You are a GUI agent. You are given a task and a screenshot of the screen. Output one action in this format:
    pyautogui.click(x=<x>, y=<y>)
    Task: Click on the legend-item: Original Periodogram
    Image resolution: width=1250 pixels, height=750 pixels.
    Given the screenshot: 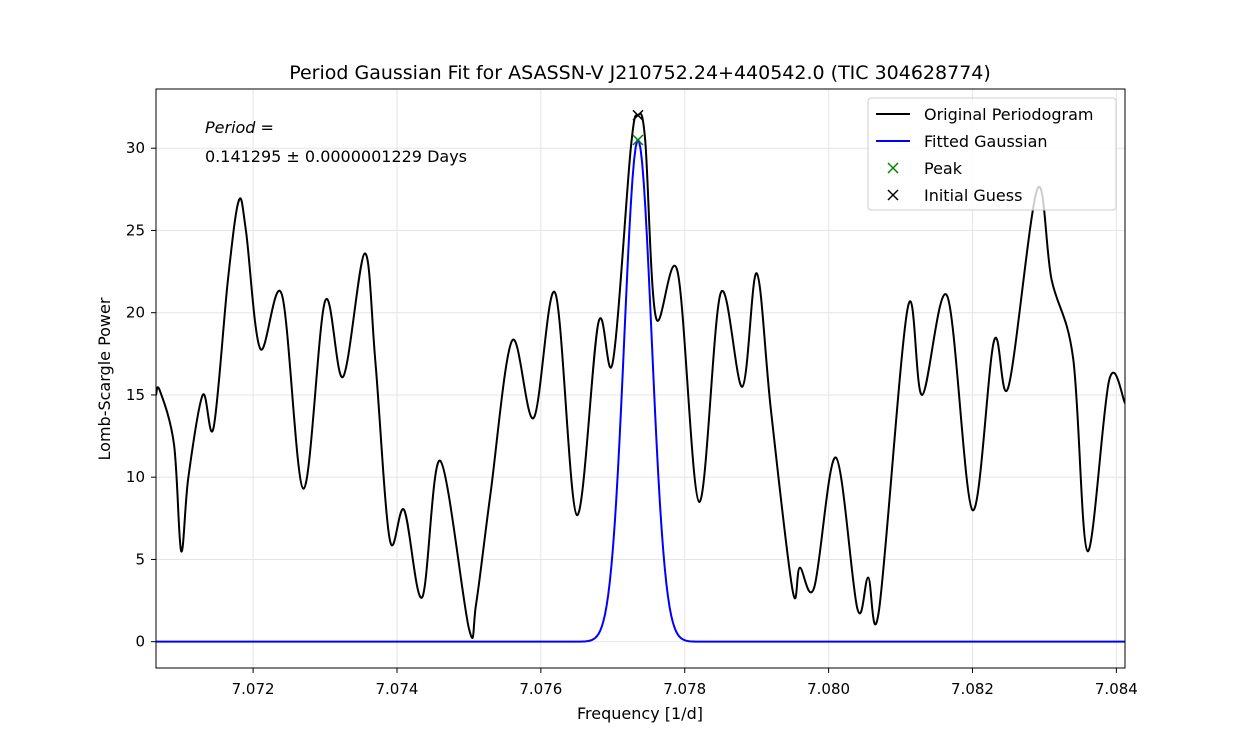 What is the action you would take?
    pyautogui.click(x=985, y=114)
    